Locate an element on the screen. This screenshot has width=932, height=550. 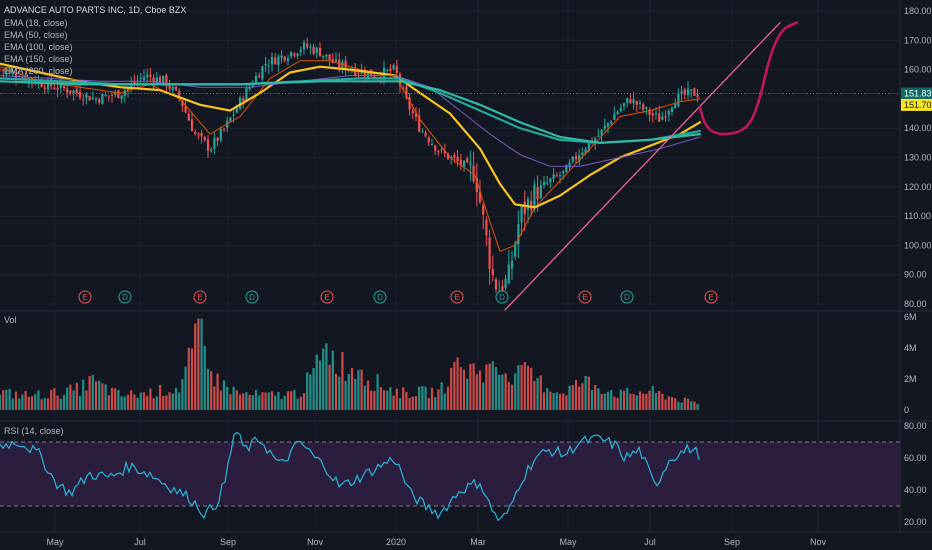
earnings-marker is located at coordinates (457, 297).